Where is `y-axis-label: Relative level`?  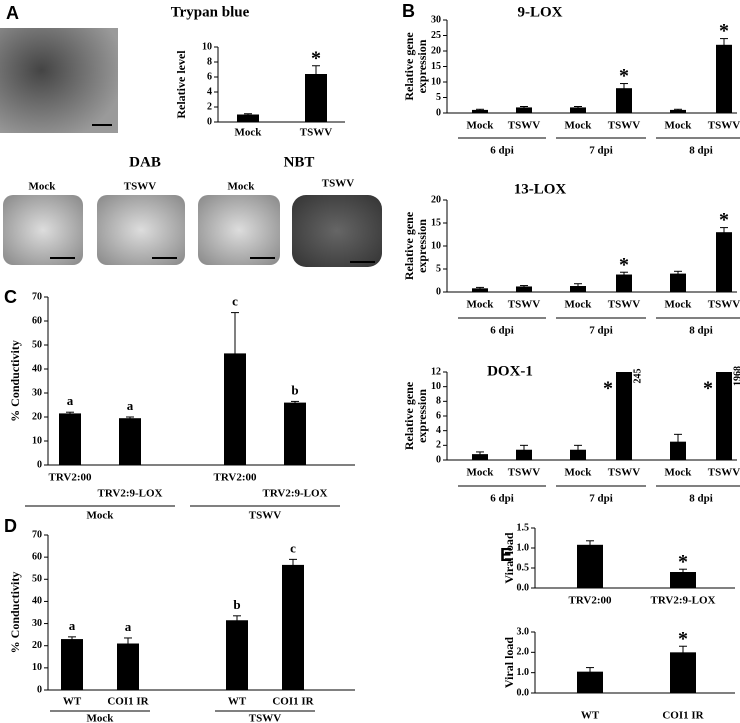
y-axis-label: Relative level is located at coordinates (181, 84).